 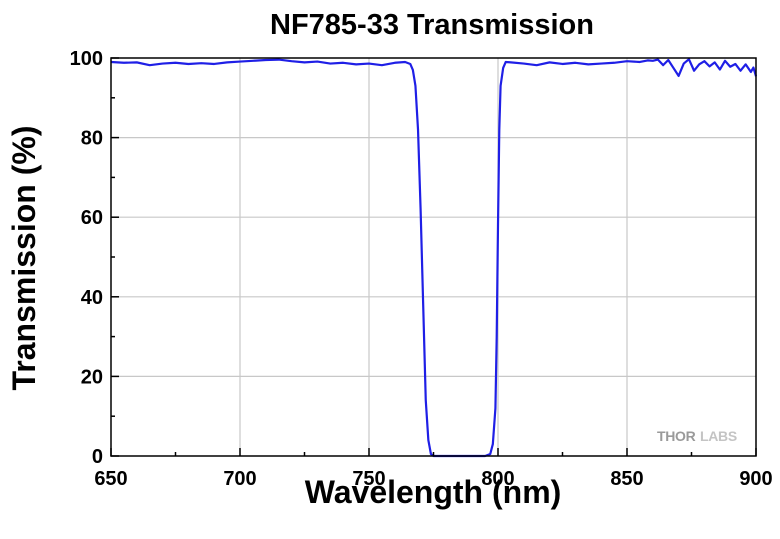 What do you see at coordinates (24, 258) in the screenshot?
I see `y-axis-label: Transmission (%)` at bounding box center [24, 258].